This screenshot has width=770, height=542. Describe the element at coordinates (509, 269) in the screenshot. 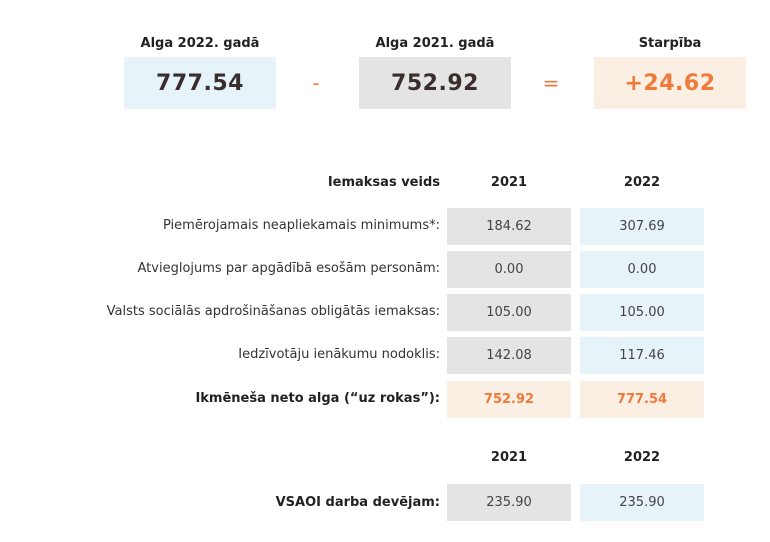

I see `cell-2021-dependents-relief: 0.00` at that location.